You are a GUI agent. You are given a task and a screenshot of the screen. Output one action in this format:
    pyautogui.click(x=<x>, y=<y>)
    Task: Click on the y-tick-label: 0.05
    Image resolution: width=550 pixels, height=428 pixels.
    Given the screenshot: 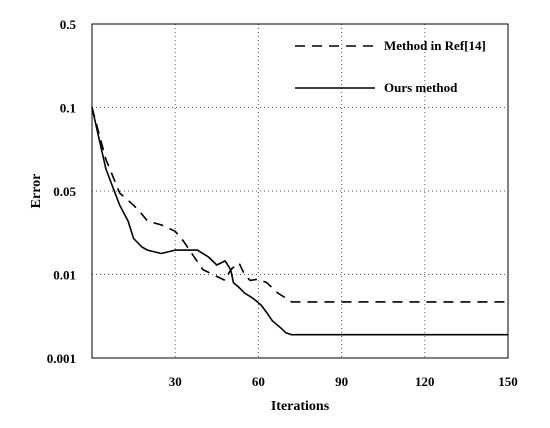 What is the action you would take?
    pyautogui.click(x=64, y=191)
    